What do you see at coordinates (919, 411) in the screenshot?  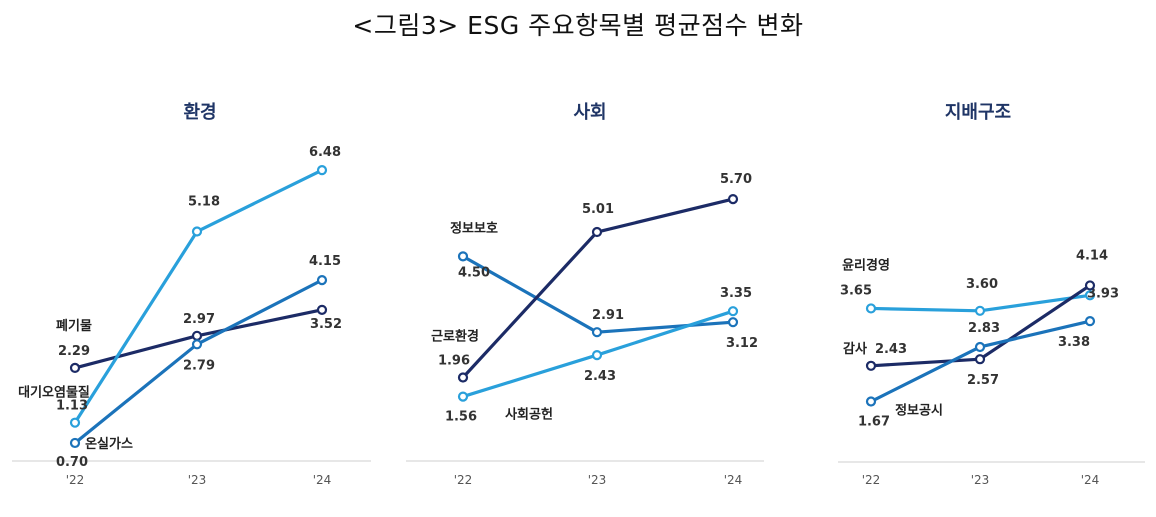 I see `series-name-label: 정보공시` at bounding box center [919, 411].